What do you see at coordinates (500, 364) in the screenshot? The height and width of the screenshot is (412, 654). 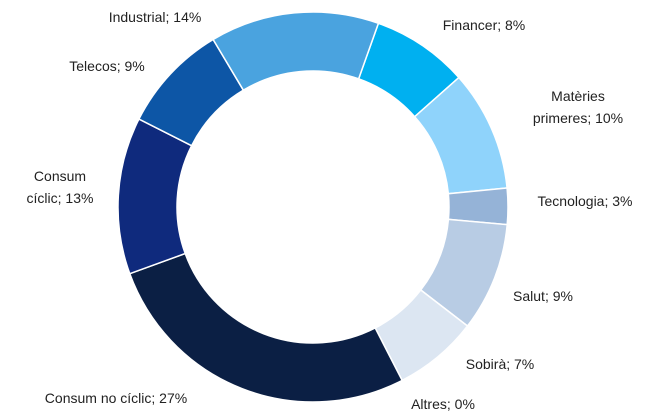 I see `data-label: Sobirà; 7%` at bounding box center [500, 364].